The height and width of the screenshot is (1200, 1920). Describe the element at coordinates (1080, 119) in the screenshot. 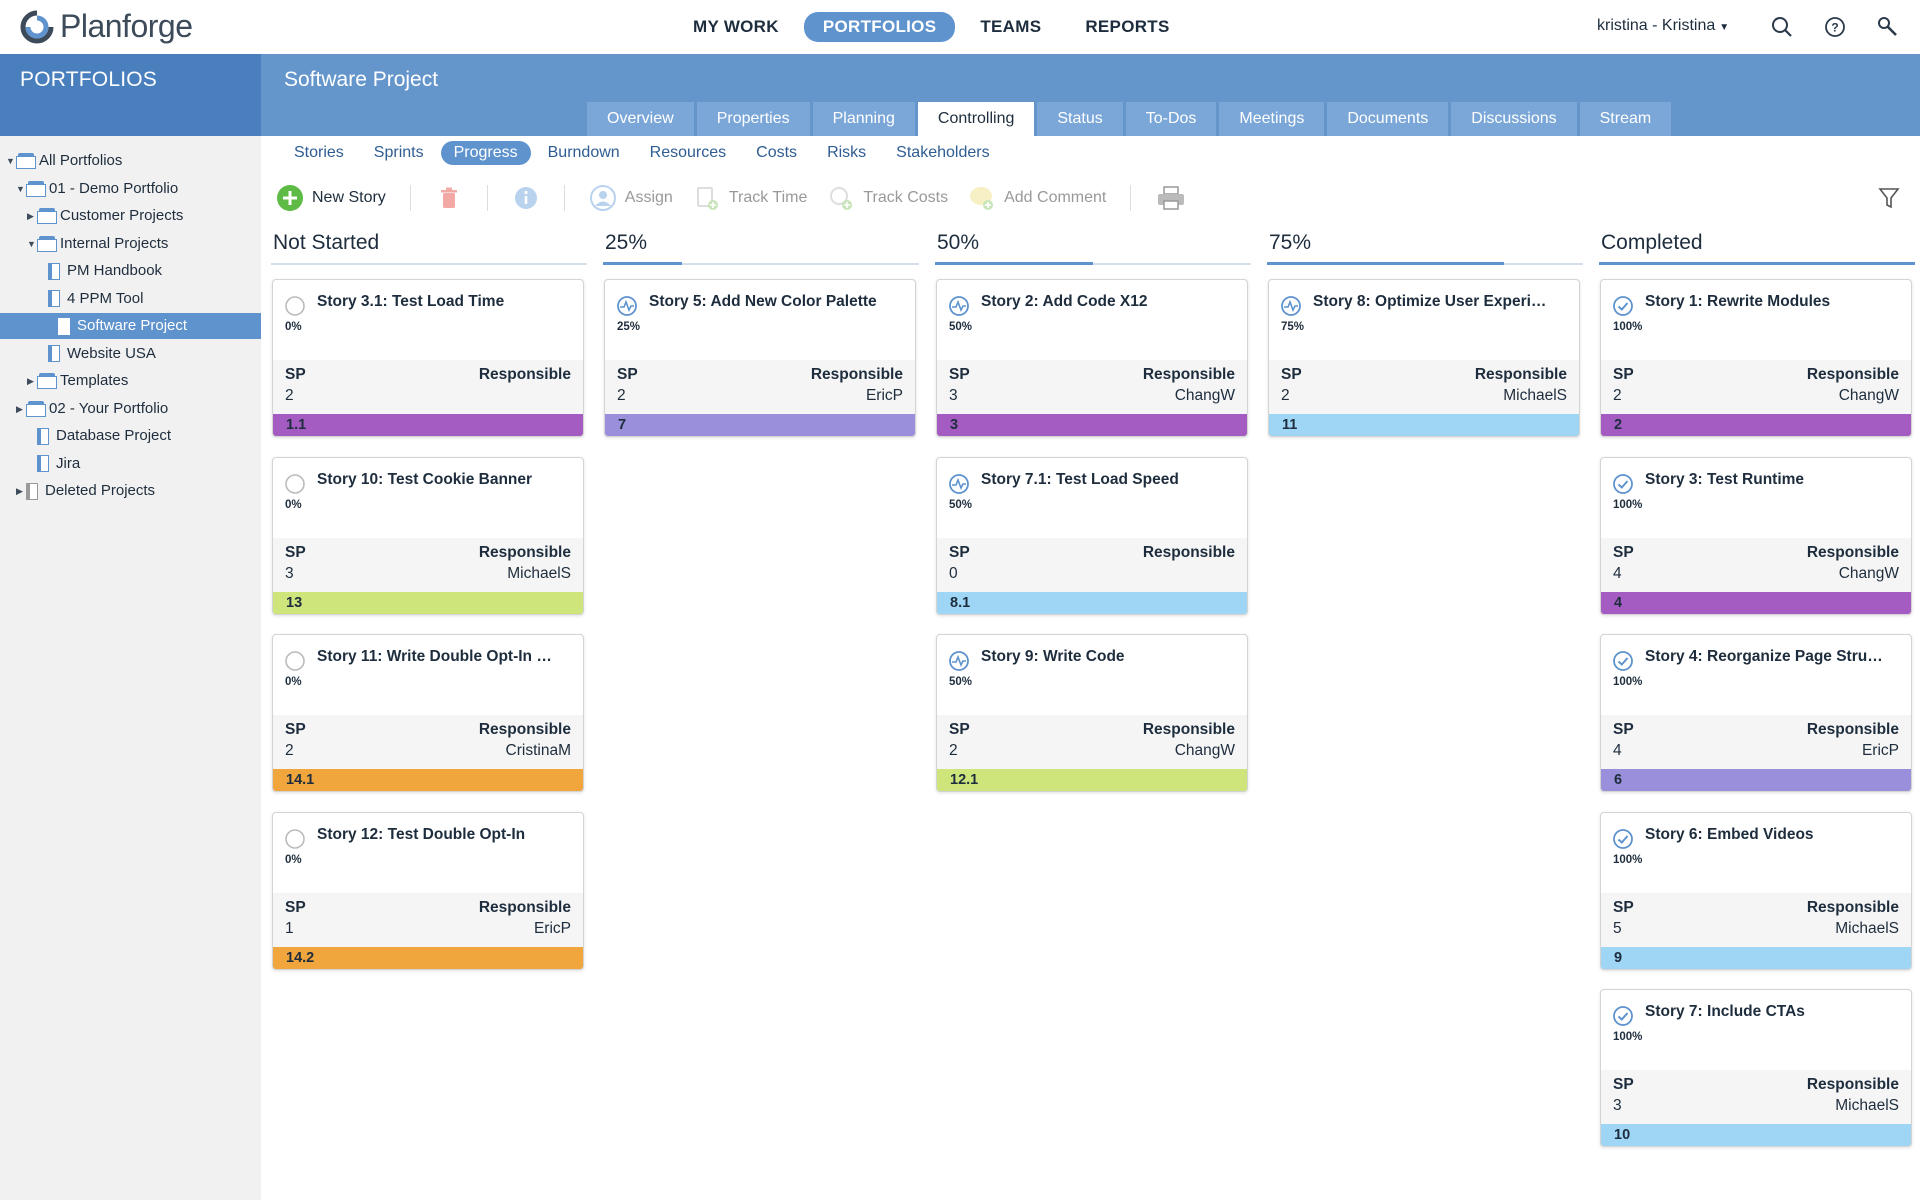

I see `tab-status: Status` at that location.